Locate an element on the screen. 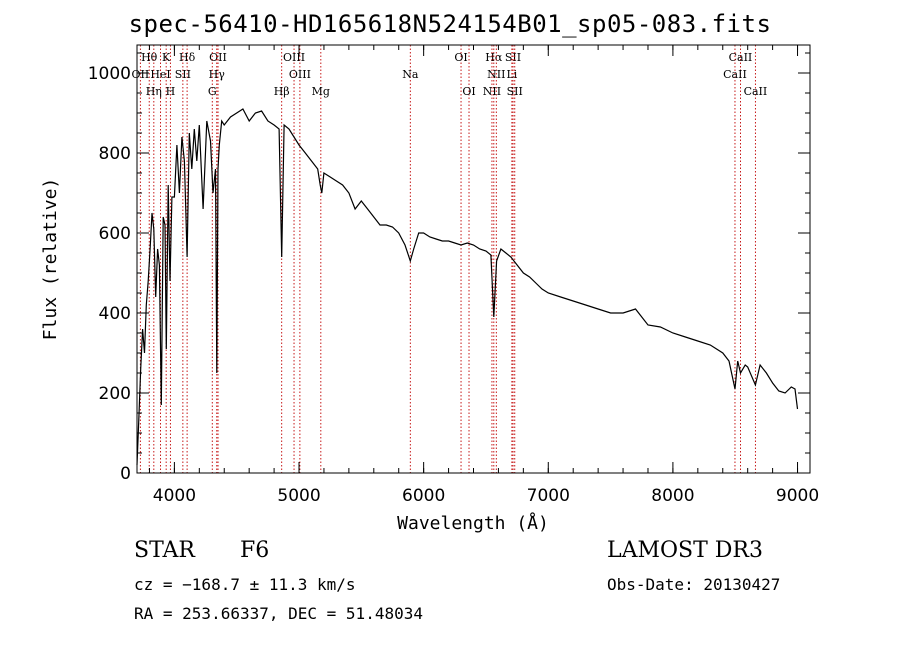 The width and height of the screenshot is (900, 649). x-tick-label: 9000 is located at coordinates (797, 496).